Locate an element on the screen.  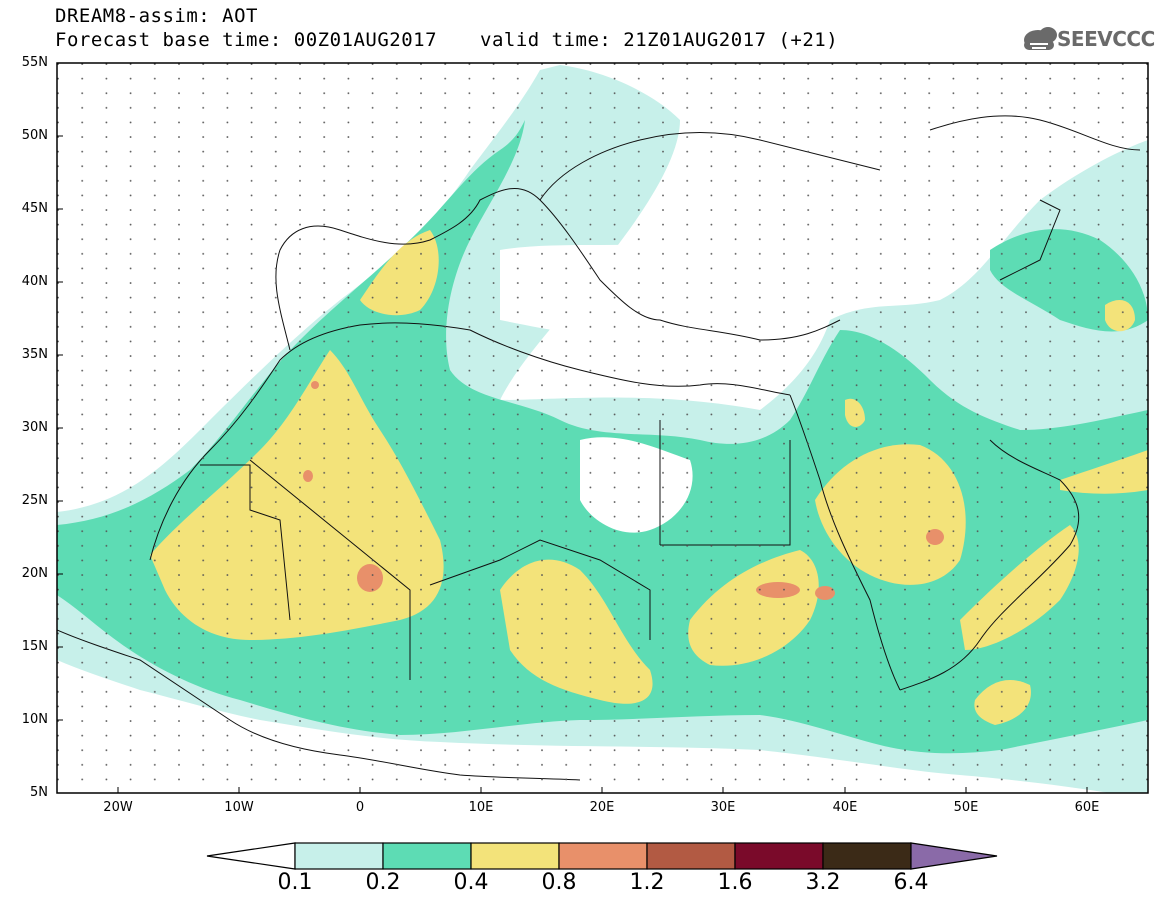
lon-label: 50E is located at coordinates (966, 807).